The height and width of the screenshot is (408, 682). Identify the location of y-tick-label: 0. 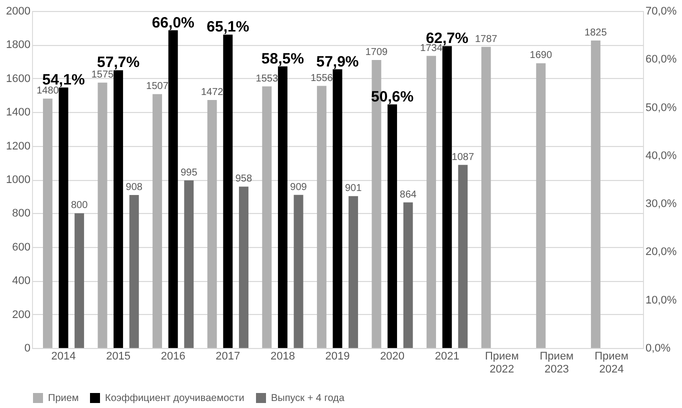
(27, 348).